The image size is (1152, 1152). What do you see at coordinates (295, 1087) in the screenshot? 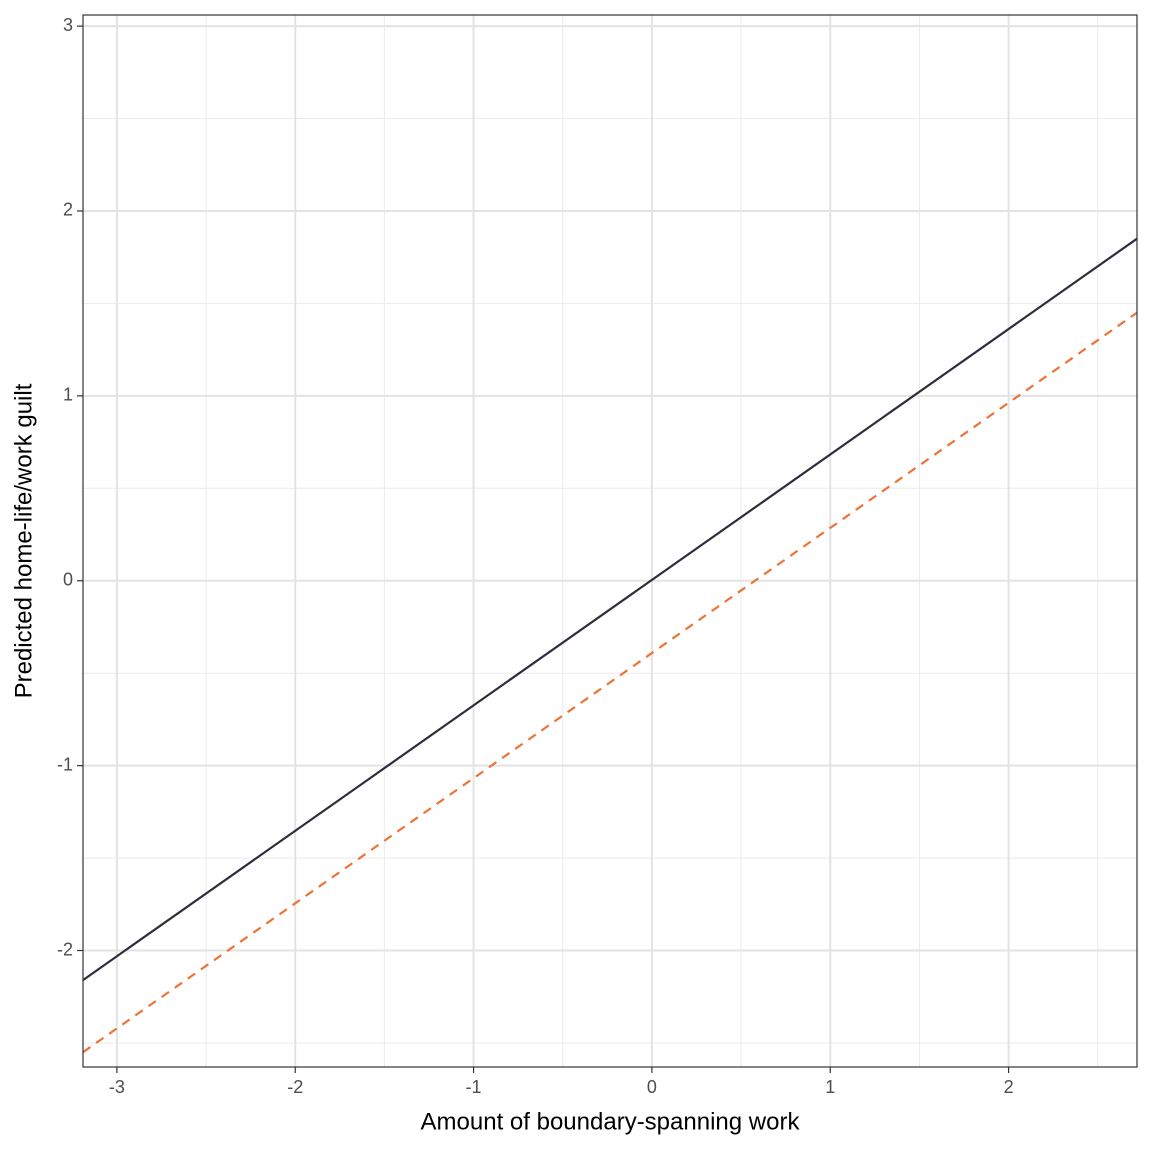
I see `x-tick-label: -2` at bounding box center [295, 1087].